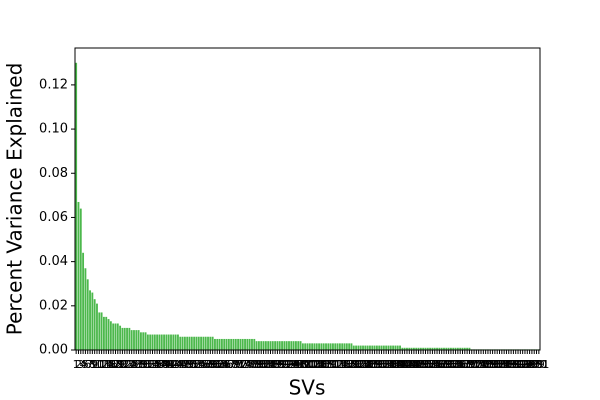 Image resolution: width=600 pixels, height=400 pixels. I want to click on x-tick-label: 101, so click(307, 364).